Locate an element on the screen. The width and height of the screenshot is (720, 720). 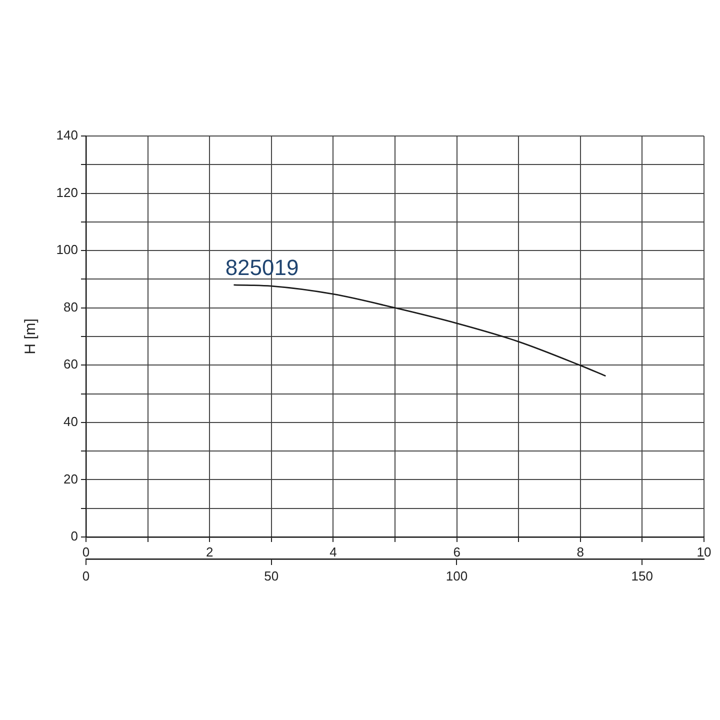
y-tick-label: 120 is located at coordinates (67, 192).